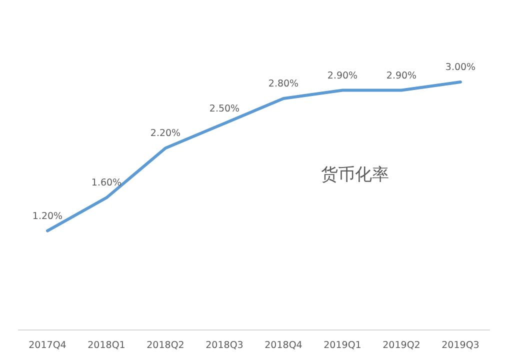 This screenshot has width=508, height=357. Describe the element at coordinates (283, 345) in the screenshot. I see `x-tick-label: 2018Q4` at that location.